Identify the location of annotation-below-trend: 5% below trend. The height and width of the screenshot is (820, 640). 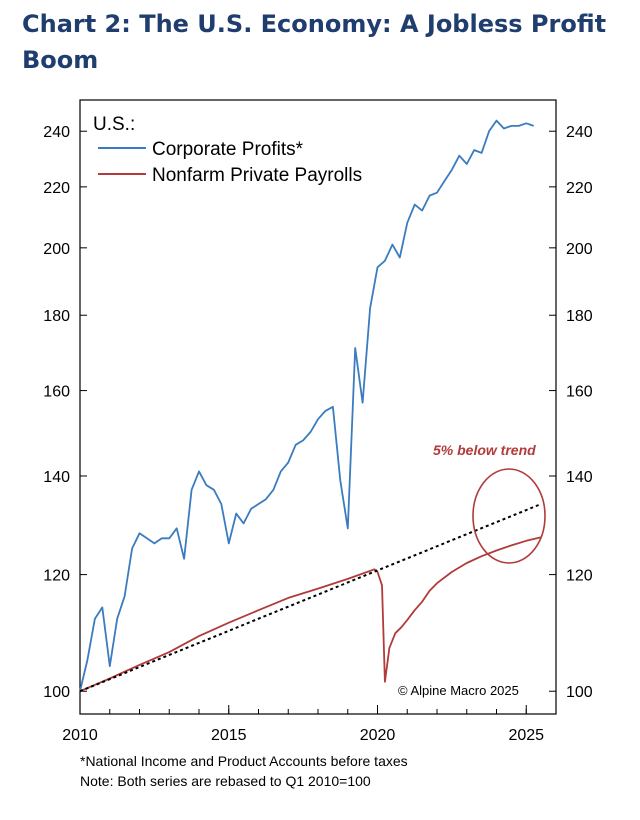
(484, 450).